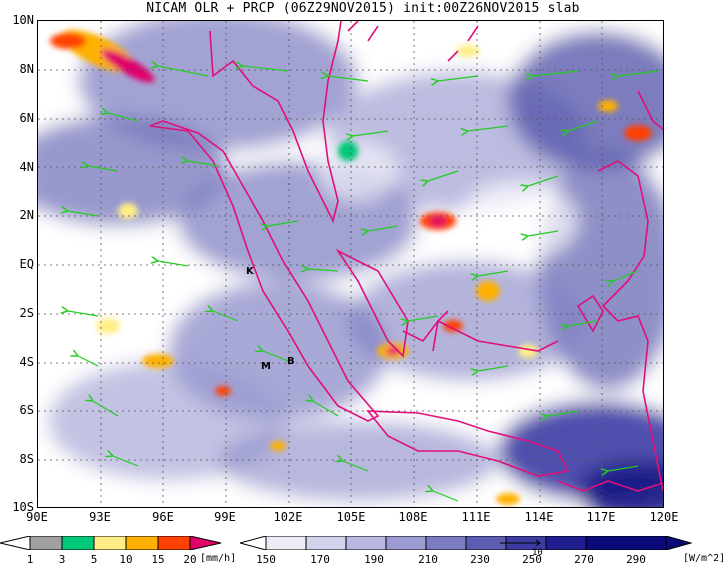  I want to click on lon-label-90e: 90E, so click(37, 517).